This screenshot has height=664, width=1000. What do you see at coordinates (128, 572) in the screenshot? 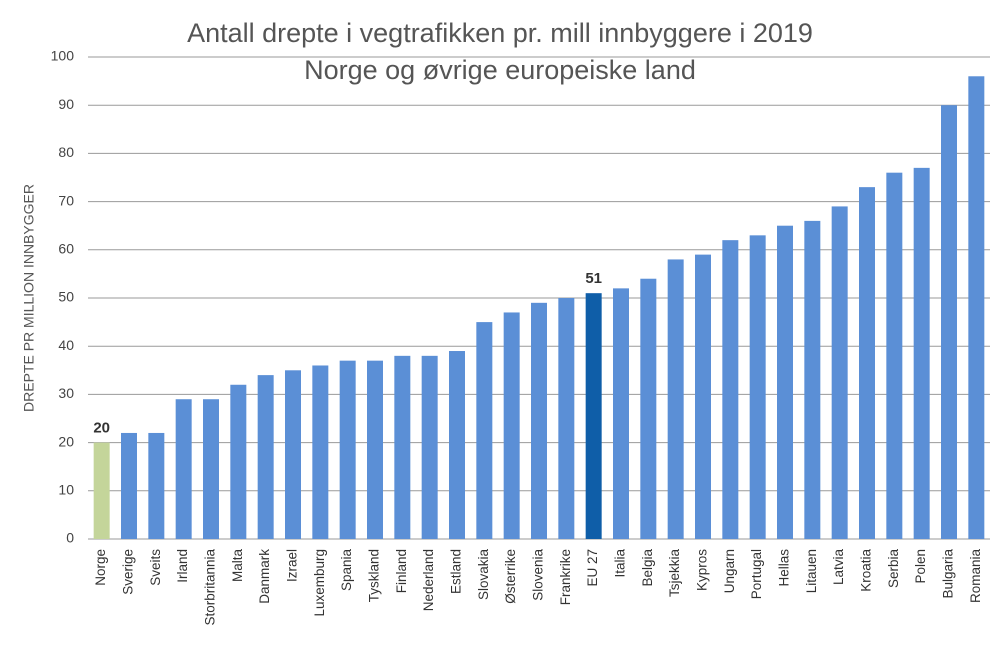
I see `x-tick-label: Sverige` at bounding box center [128, 572].